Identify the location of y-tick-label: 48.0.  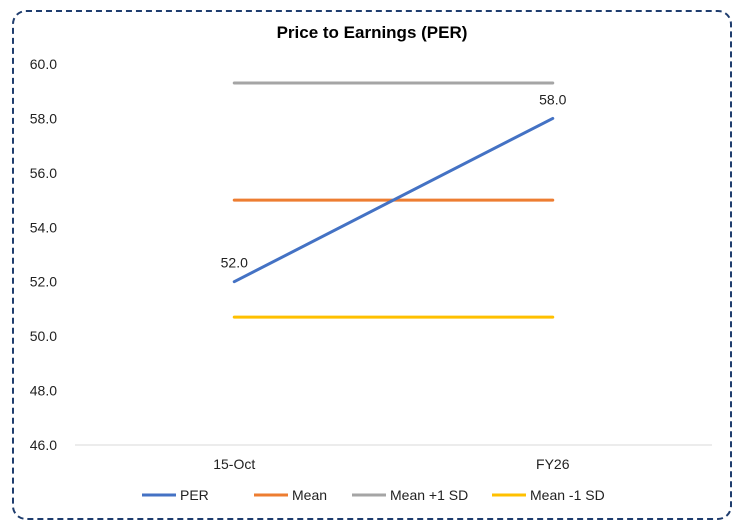
(43, 391).